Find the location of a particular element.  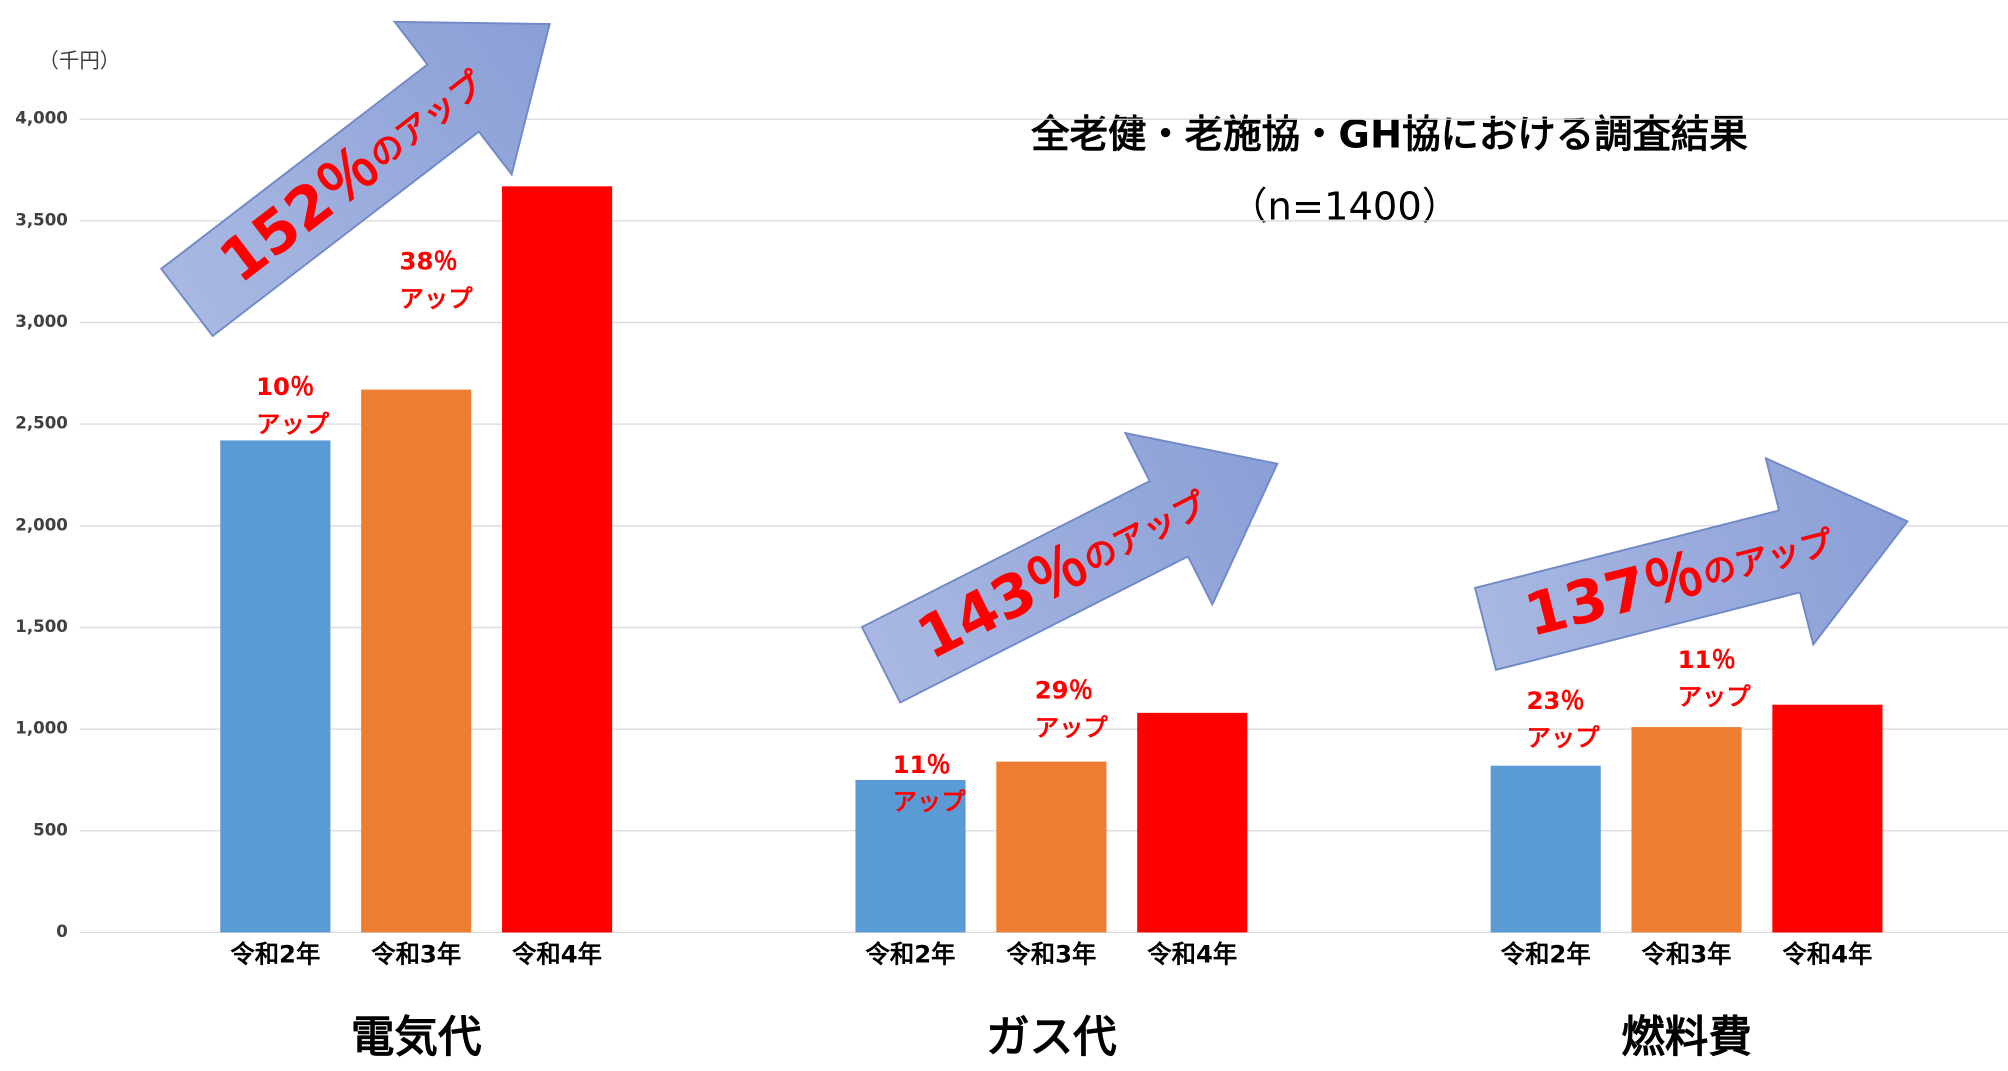

y-tick-label: 1,500 is located at coordinates (41, 626).